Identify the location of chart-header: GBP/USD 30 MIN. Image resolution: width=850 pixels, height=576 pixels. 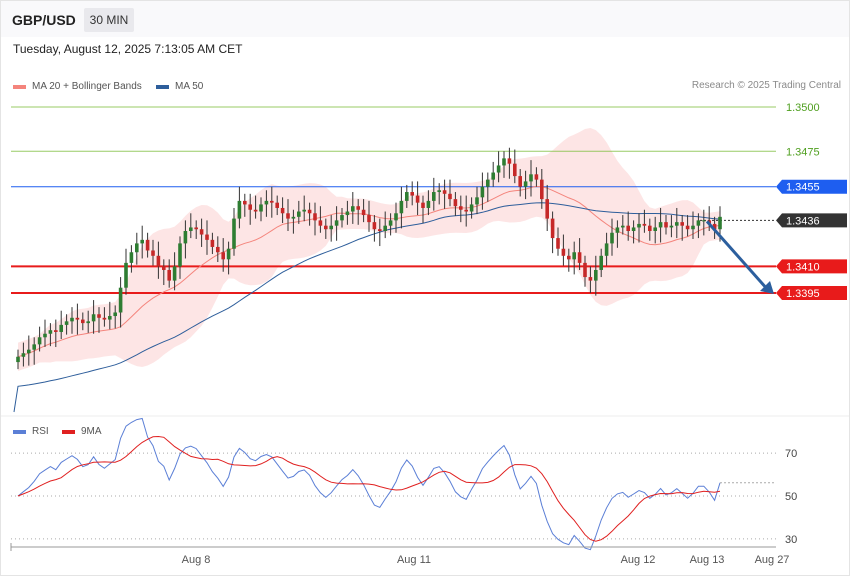
(425, 19).